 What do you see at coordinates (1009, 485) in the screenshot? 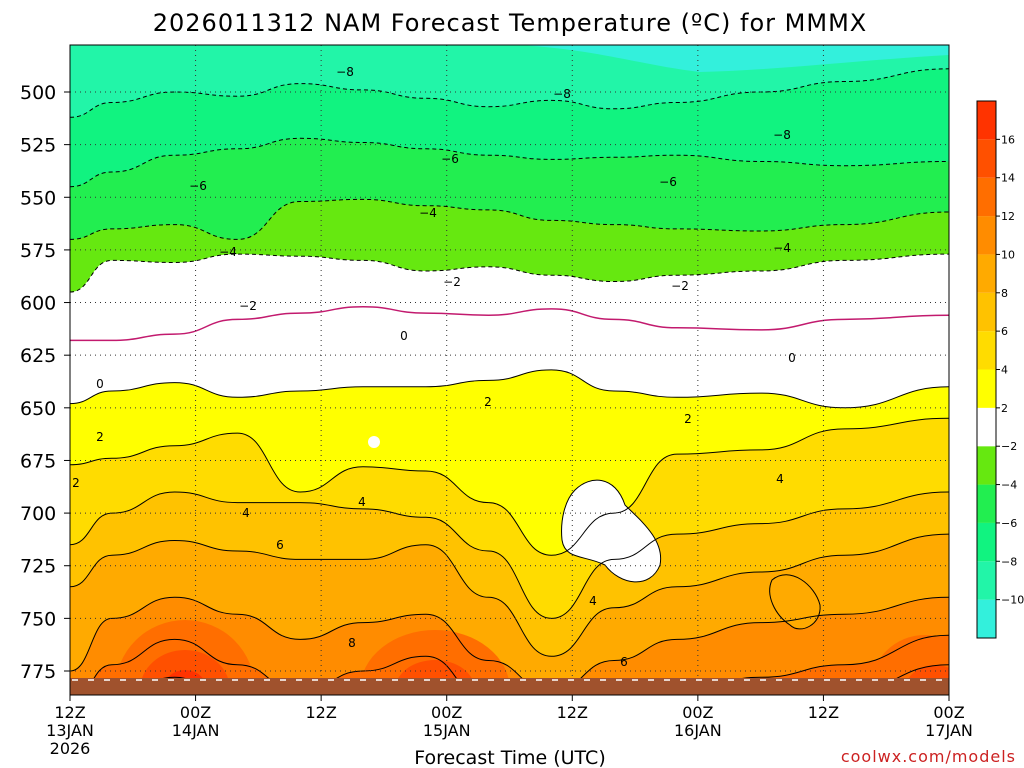
I see `colorbar-label-9: −4` at bounding box center [1009, 485].